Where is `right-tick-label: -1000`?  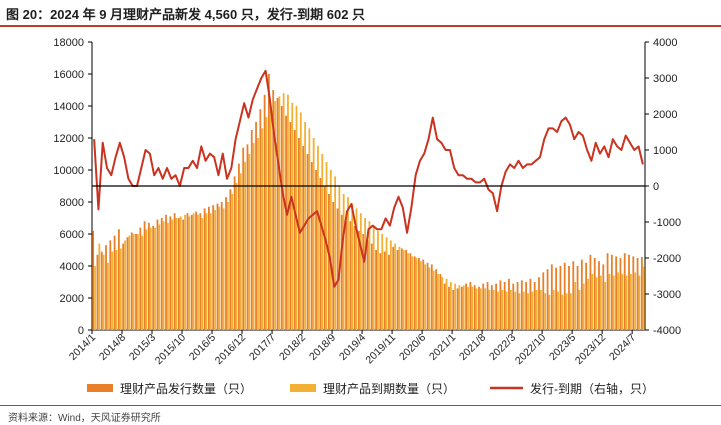 right-tick-label: -1000 is located at coordinates (667, 223).